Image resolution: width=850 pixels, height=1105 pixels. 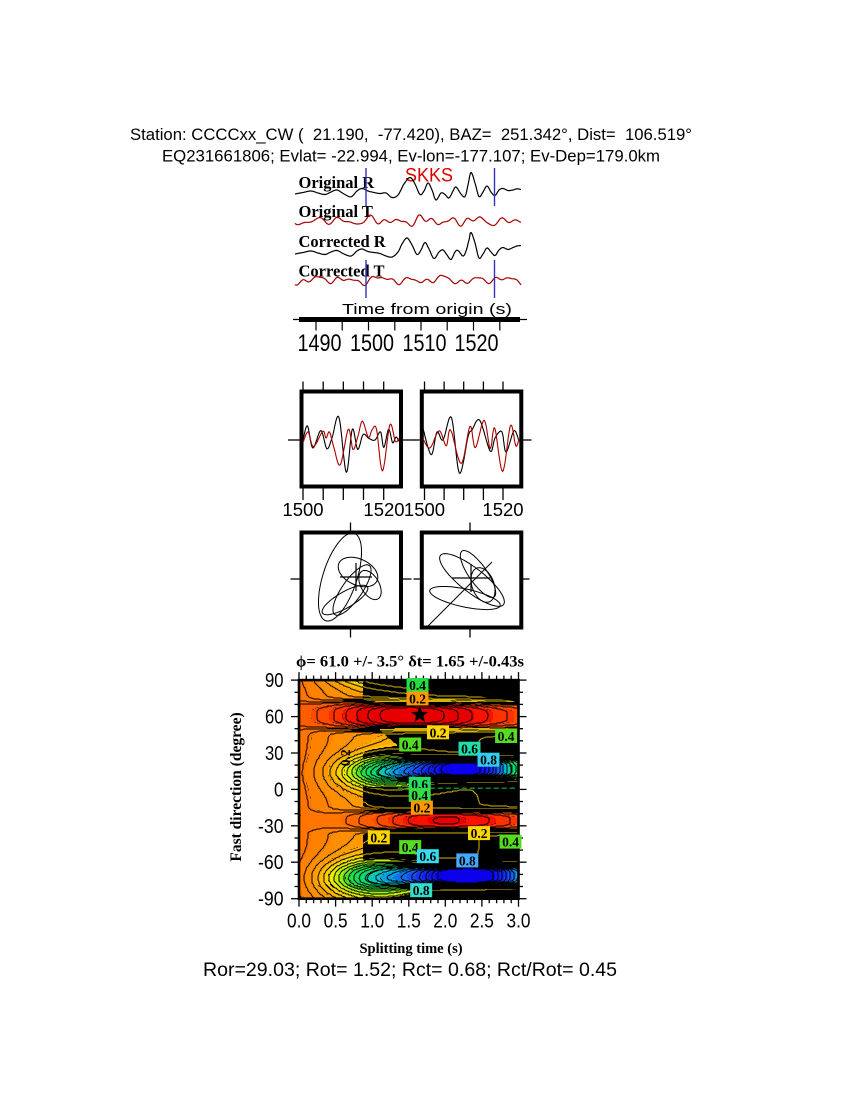 I want to click on svg-text: Splitting time (s), so click(x=410, y=949).